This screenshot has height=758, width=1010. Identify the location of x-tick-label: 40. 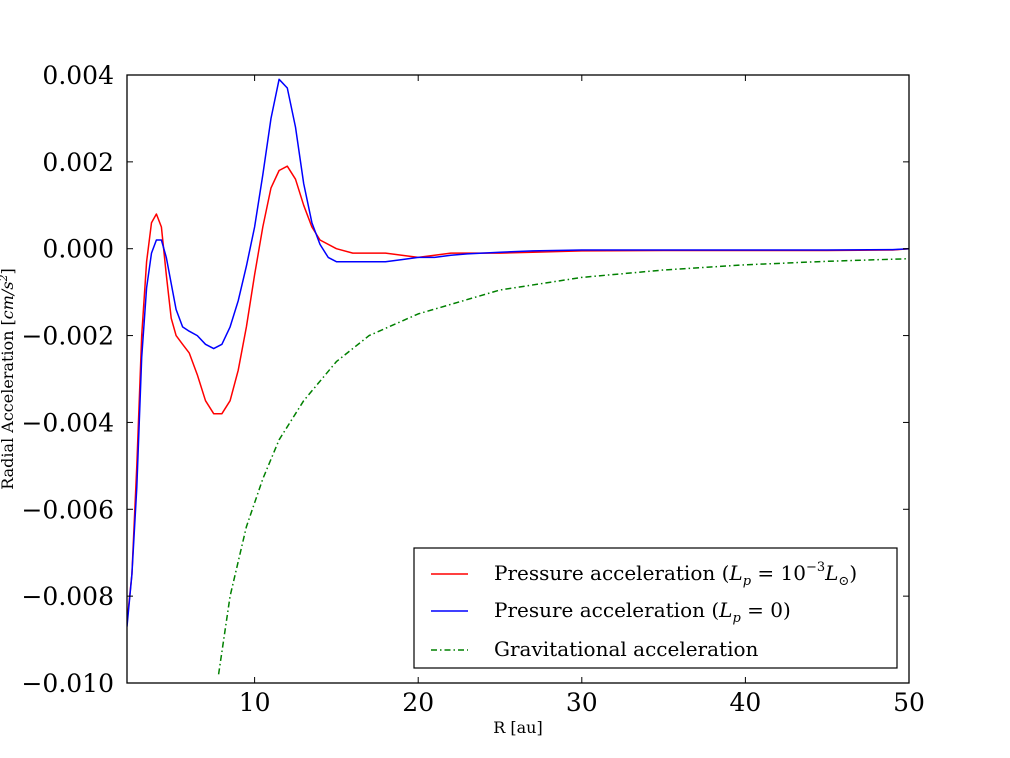
(745, 702).